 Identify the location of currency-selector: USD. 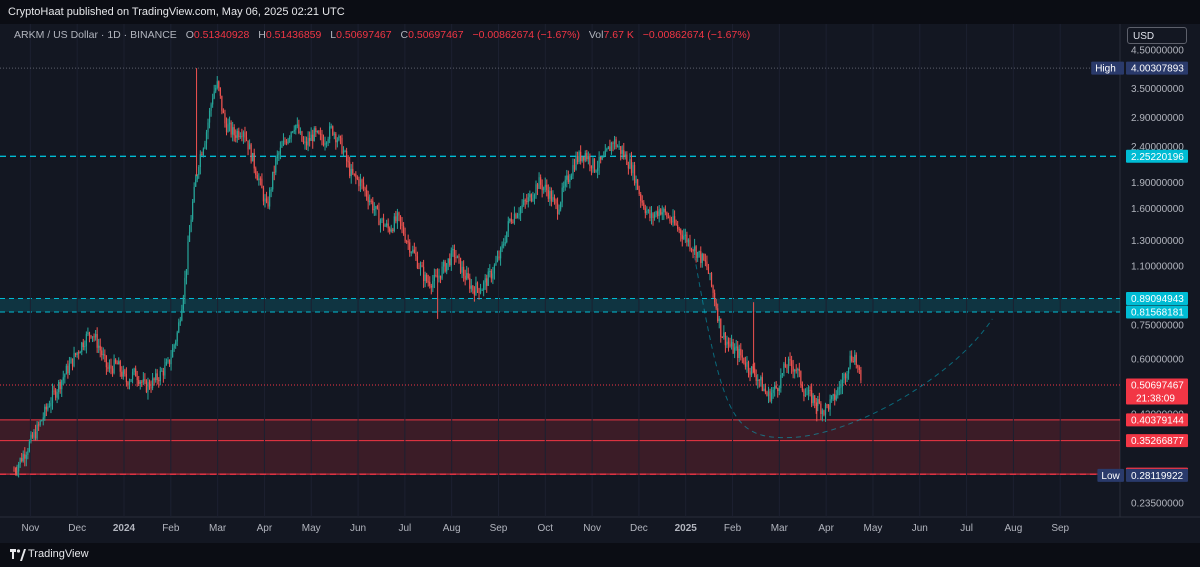
(1157, 35).